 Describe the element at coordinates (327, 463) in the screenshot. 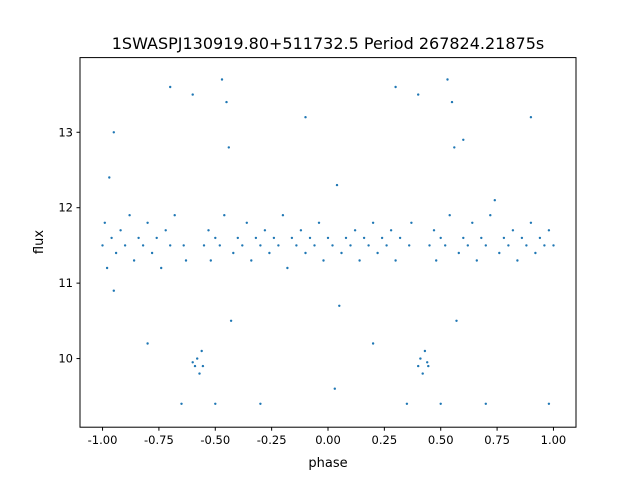

I see `x-axis-label: phase` at that location.